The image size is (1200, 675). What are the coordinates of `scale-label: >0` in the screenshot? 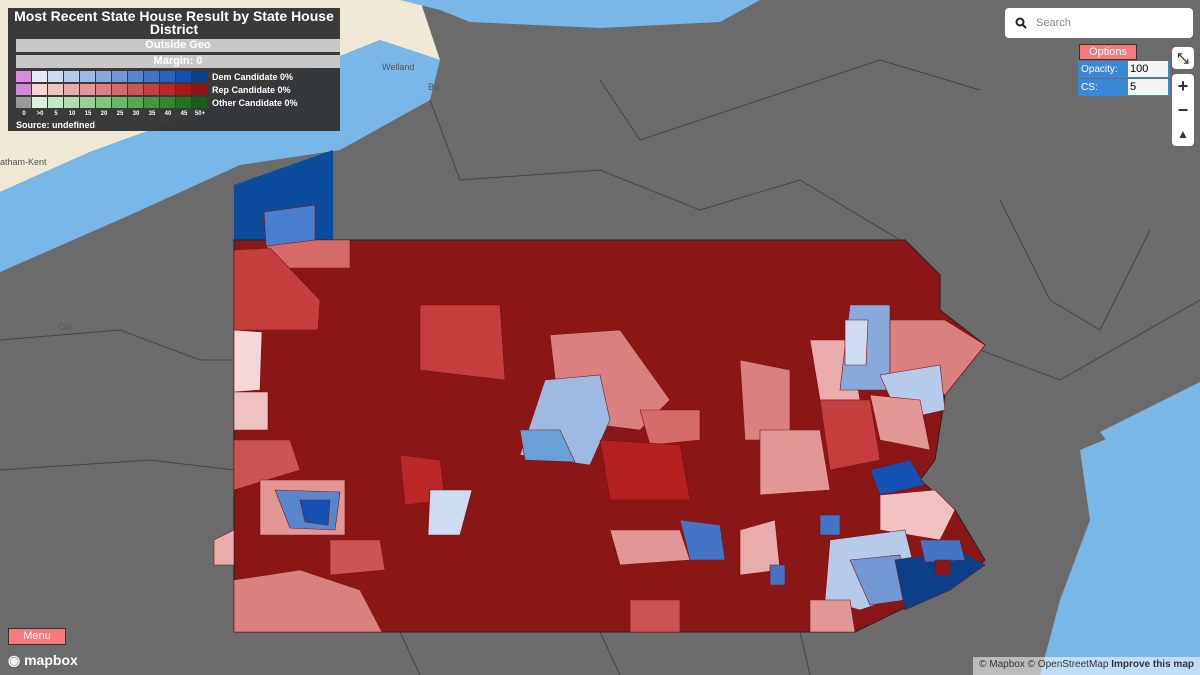 It's located at (40, 114).